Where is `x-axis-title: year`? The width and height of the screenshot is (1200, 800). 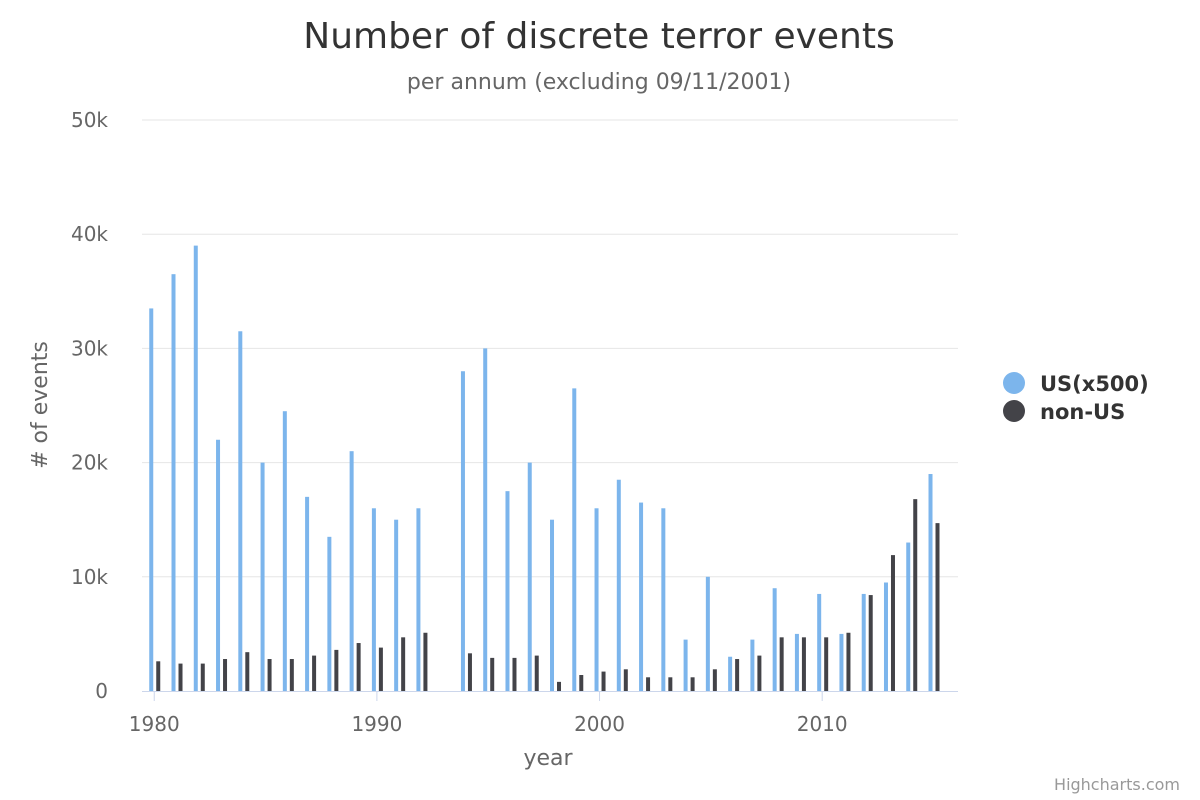
x-axis-title: year is located at coordinates (548, 758).